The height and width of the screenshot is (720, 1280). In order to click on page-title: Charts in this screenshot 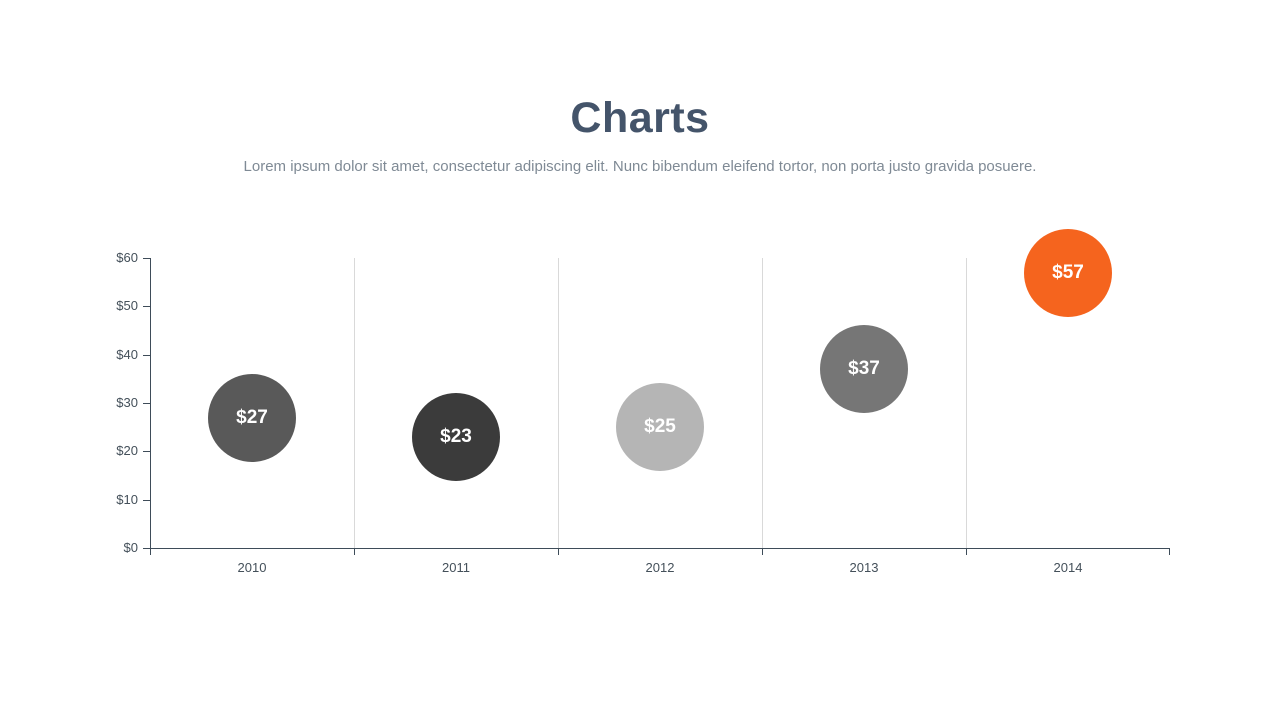, I will do `click(640, 118)`.